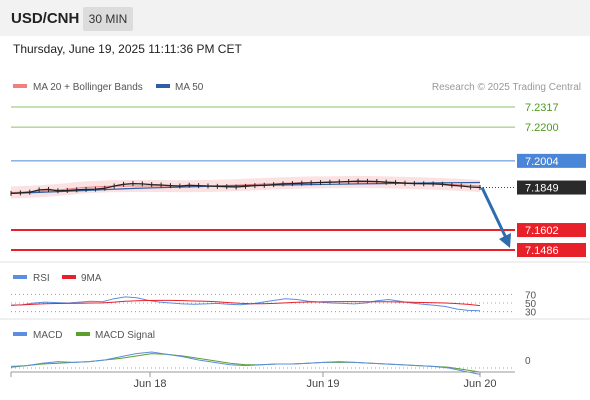 This screenshot has width=590, height=400. What do you see at coordinates (479, 384) in the screenshot?
I see `x-tick-label: Jun 20` at bounding box center [479, 384].